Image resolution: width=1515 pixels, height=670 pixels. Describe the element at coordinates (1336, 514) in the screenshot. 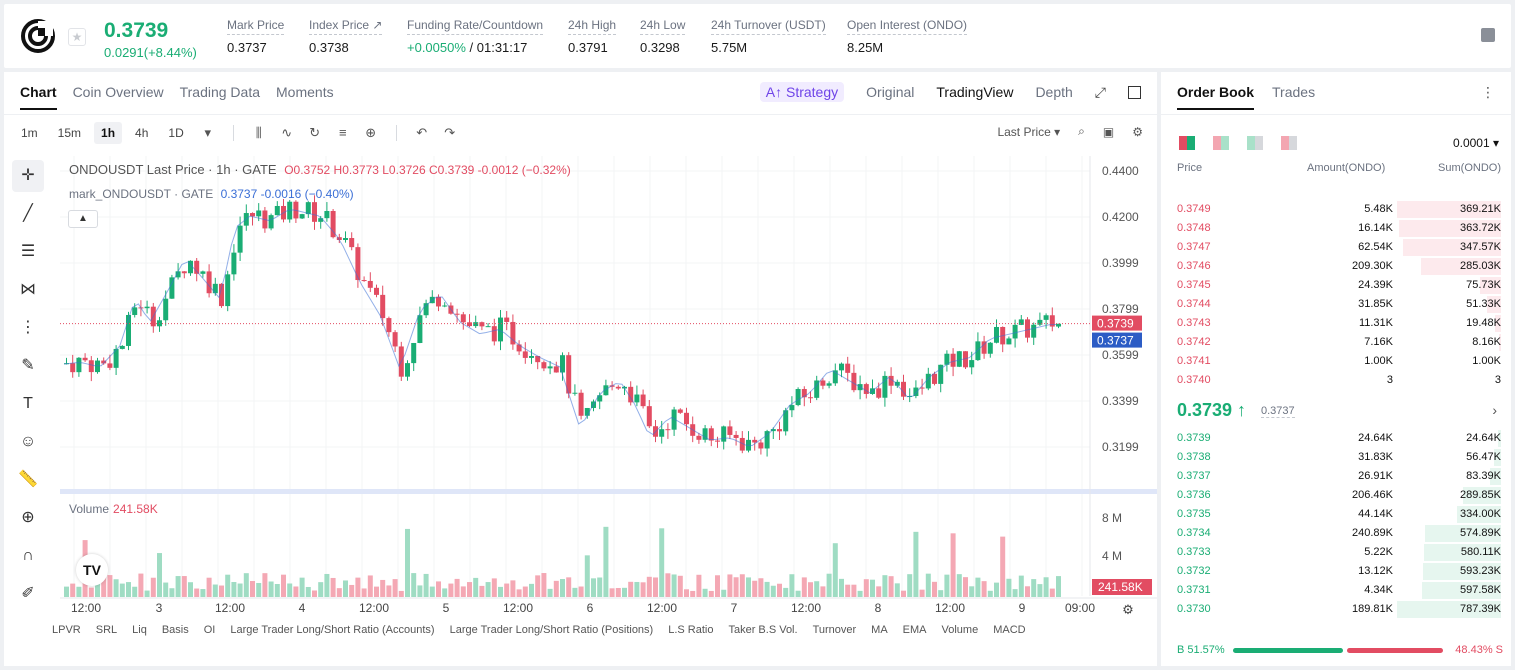

I see `bid-row: 0.3735 44.14K 334.00K` at that location.